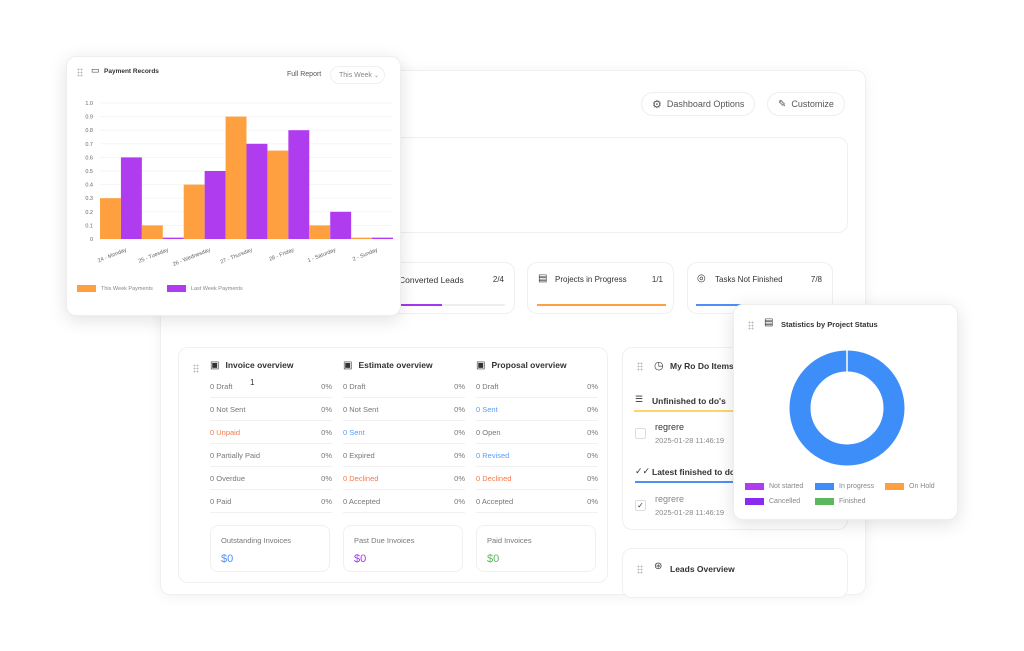  I want to click on status-row: 0 Revised 0%, so click(537, 455).